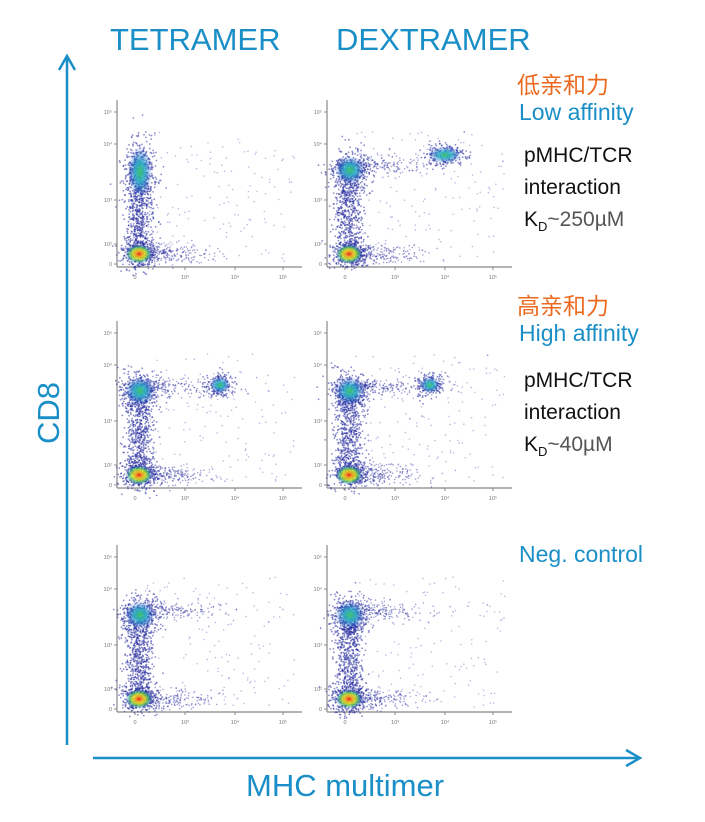  Describe the element at coordinates (67, 62) in the screenshot. I see `y-axis-arrowhead` at that location.